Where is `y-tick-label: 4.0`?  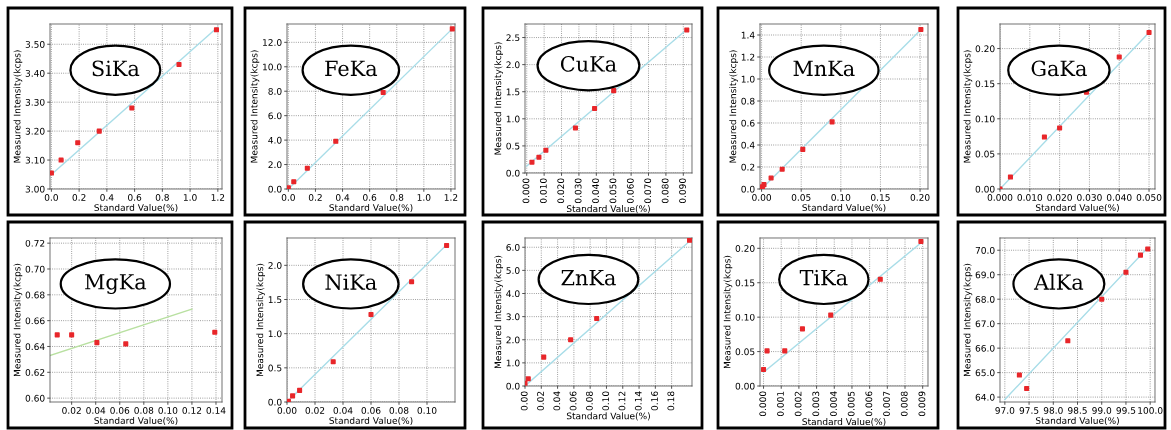 y-tick-label: 4.0 is located at coordinates (513, 294).